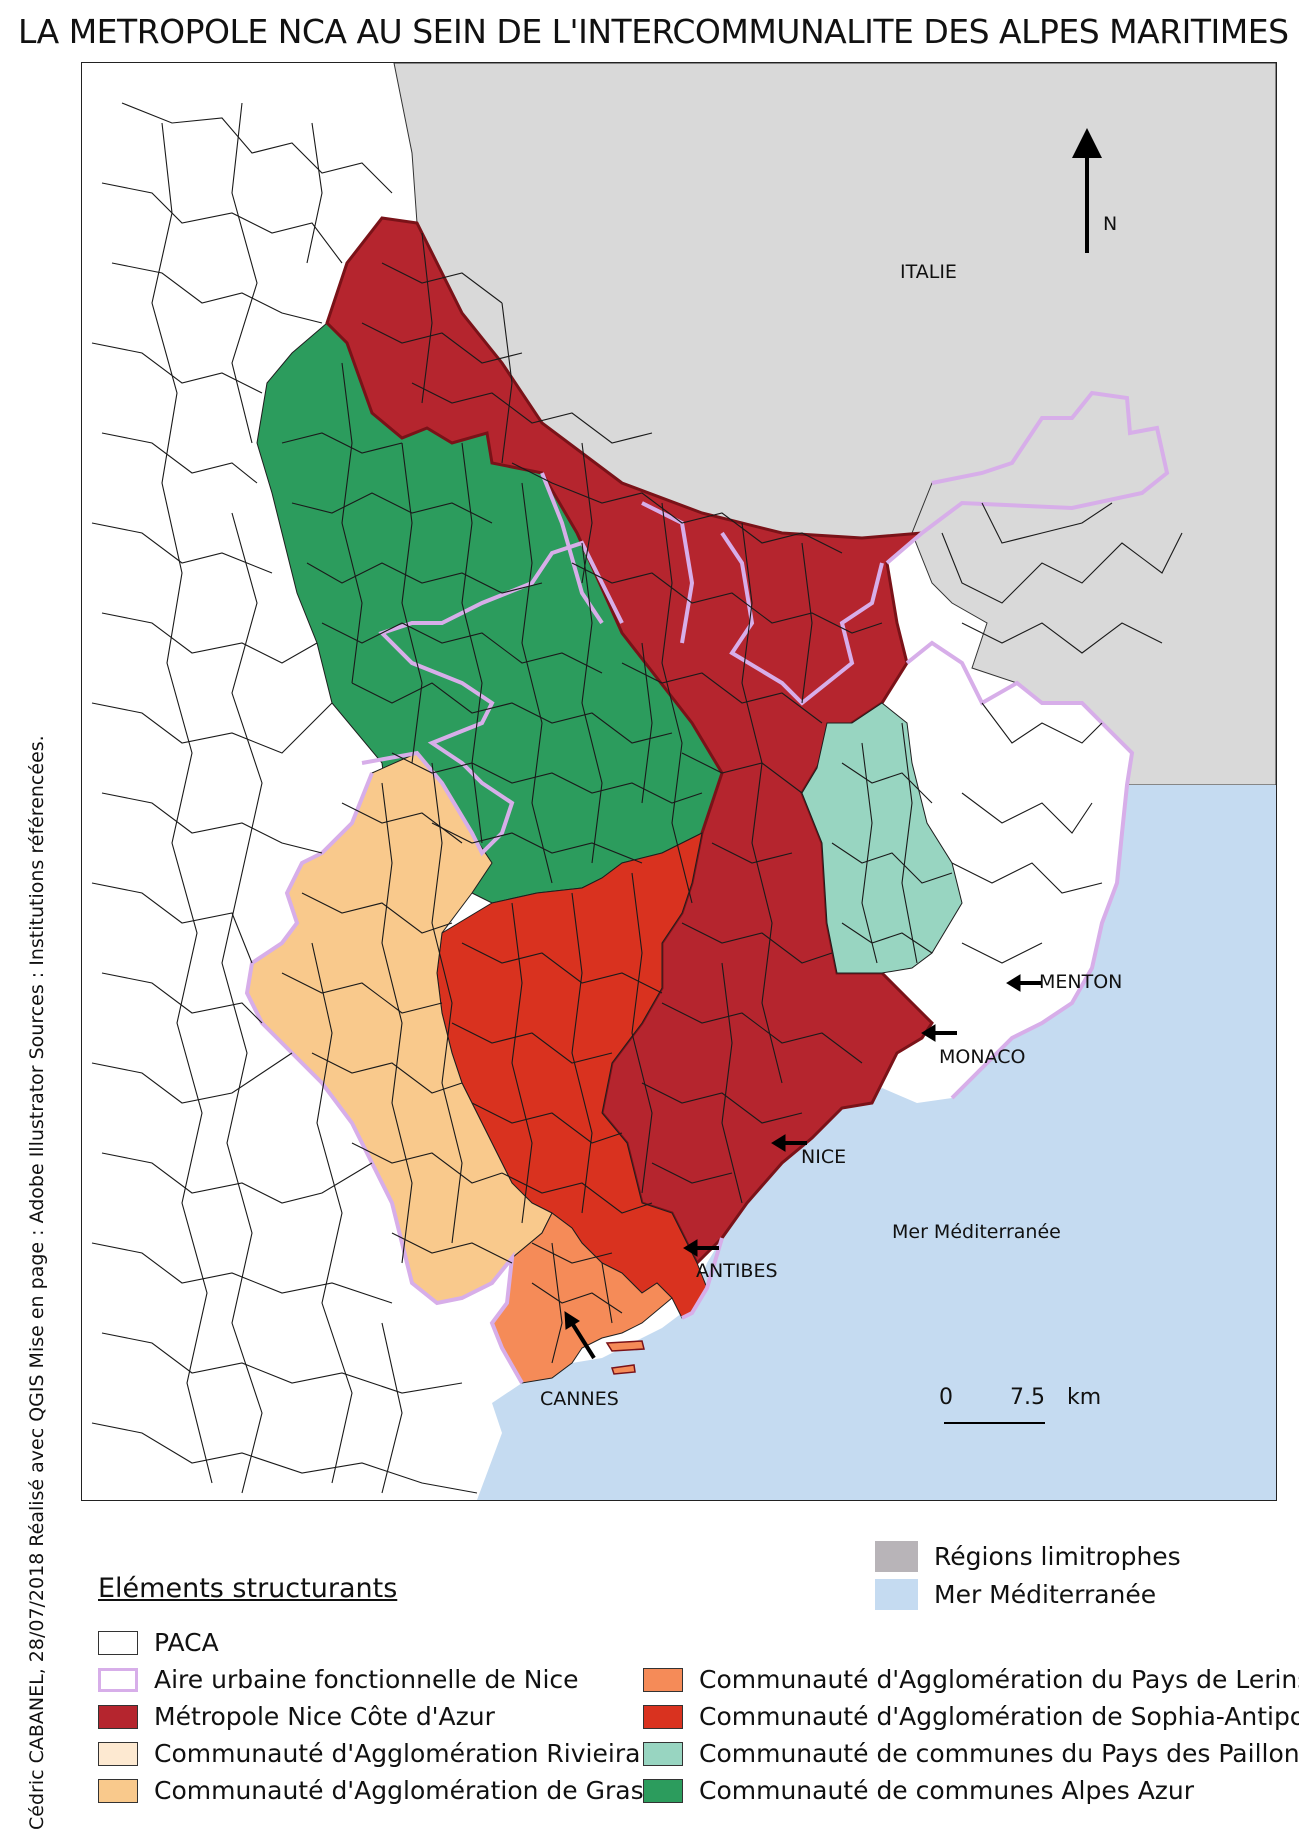 The image size is (1299, 1839). Describe the element at coordinates (663, 1716) in the screenshot. I see `swatch-sophia` at that location.